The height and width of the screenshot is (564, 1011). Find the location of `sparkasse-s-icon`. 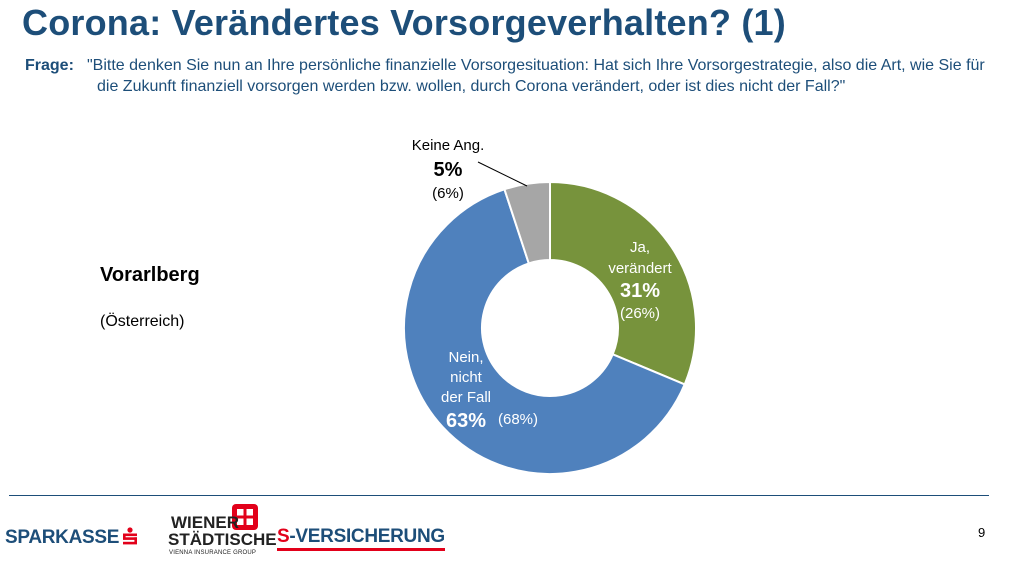

sparkasse-s-icon is located at coordinates (130, 536).